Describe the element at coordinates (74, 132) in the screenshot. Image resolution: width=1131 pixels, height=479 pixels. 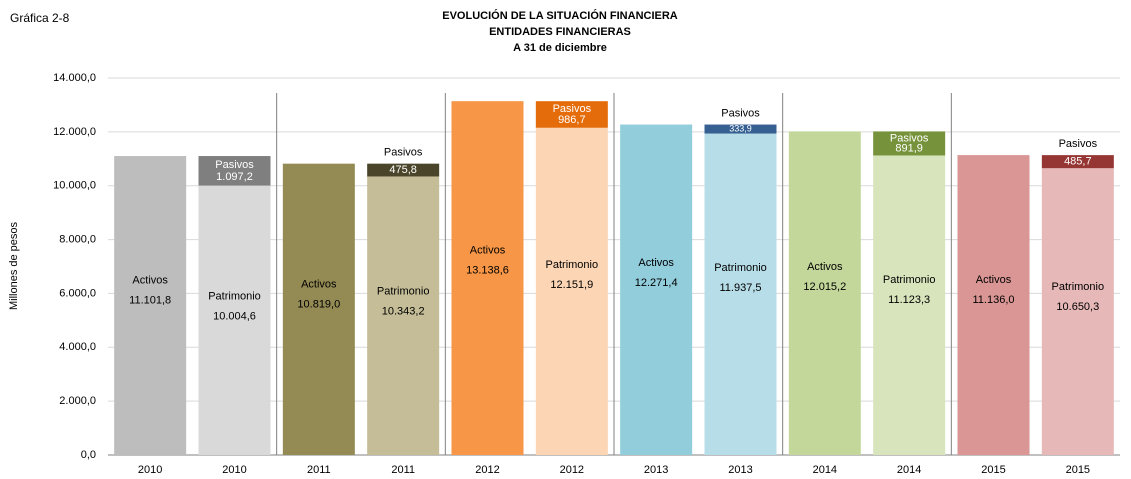
I see `y-tick-label: 12.000,0` at that location.